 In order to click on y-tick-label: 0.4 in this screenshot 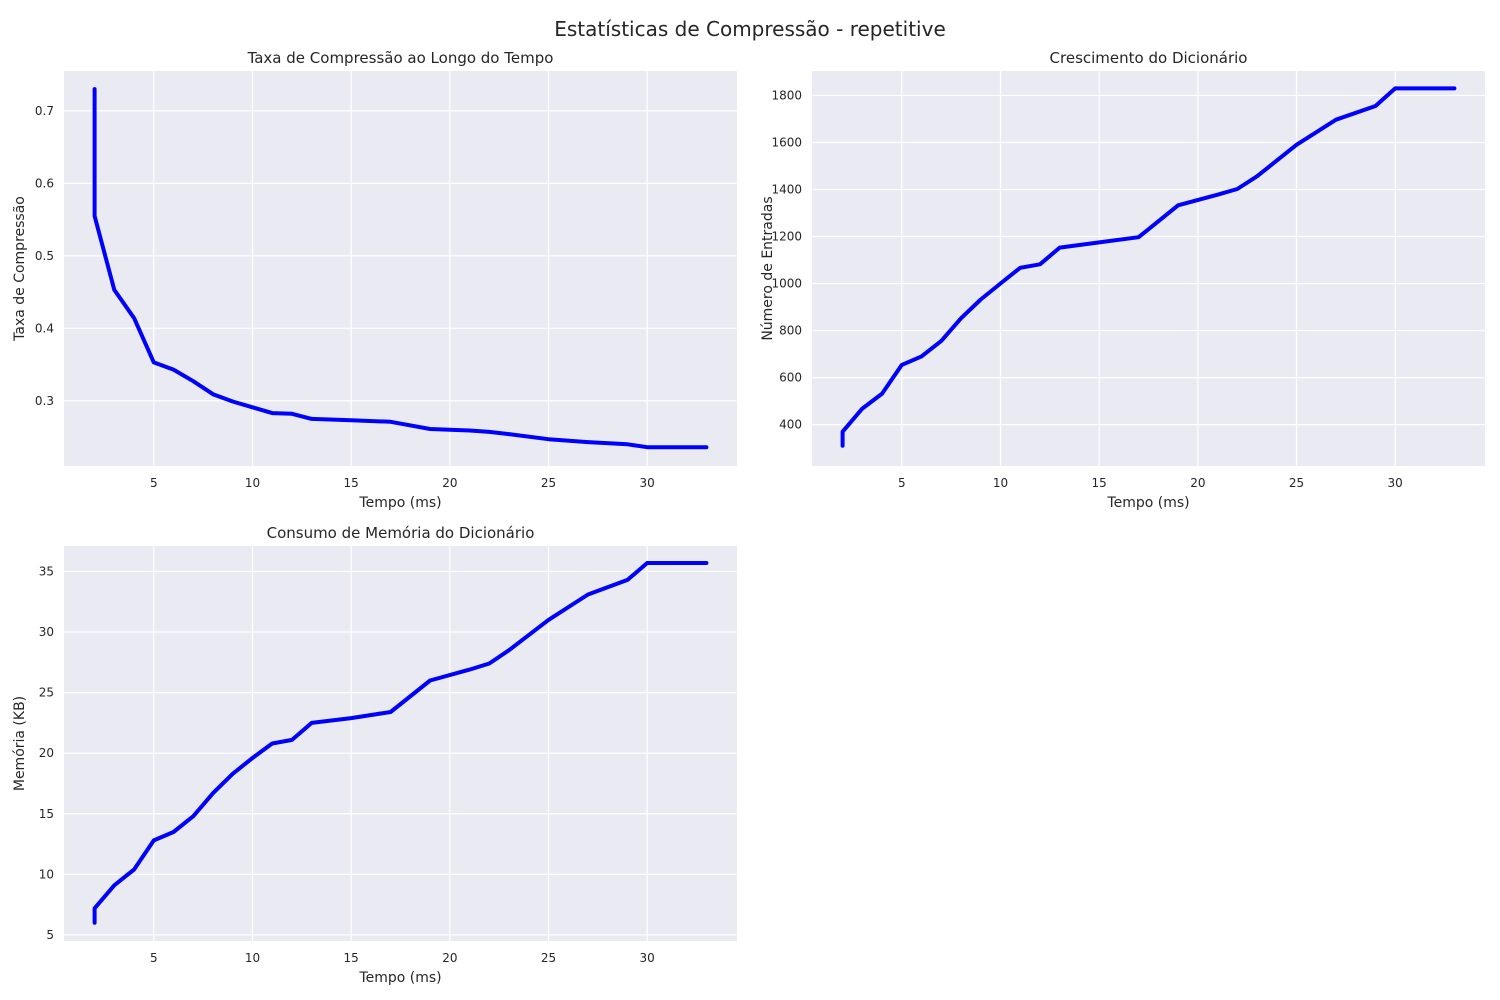, I will do `click(44, 328)`.